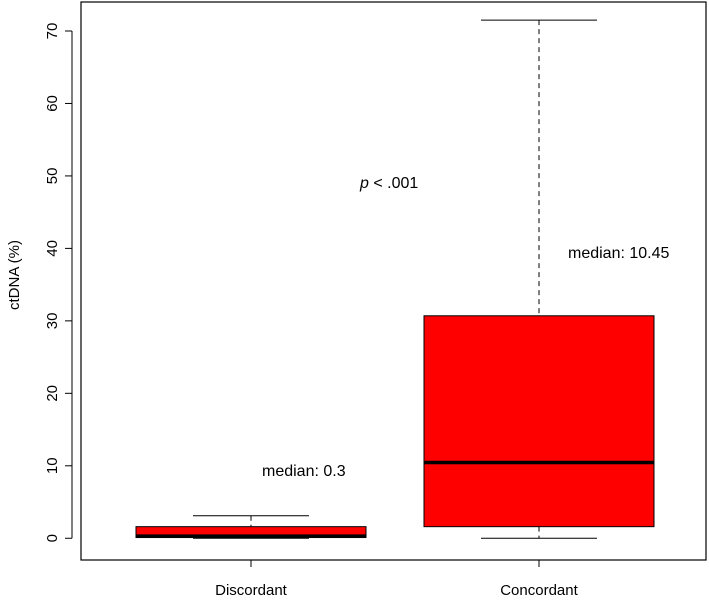 Image resolution: width=709 pixels, height=600 pixels. Describe the element at coordinates (619, 253) in the screenshot. I see `median-label-concordant: median: 10.45` at that location.